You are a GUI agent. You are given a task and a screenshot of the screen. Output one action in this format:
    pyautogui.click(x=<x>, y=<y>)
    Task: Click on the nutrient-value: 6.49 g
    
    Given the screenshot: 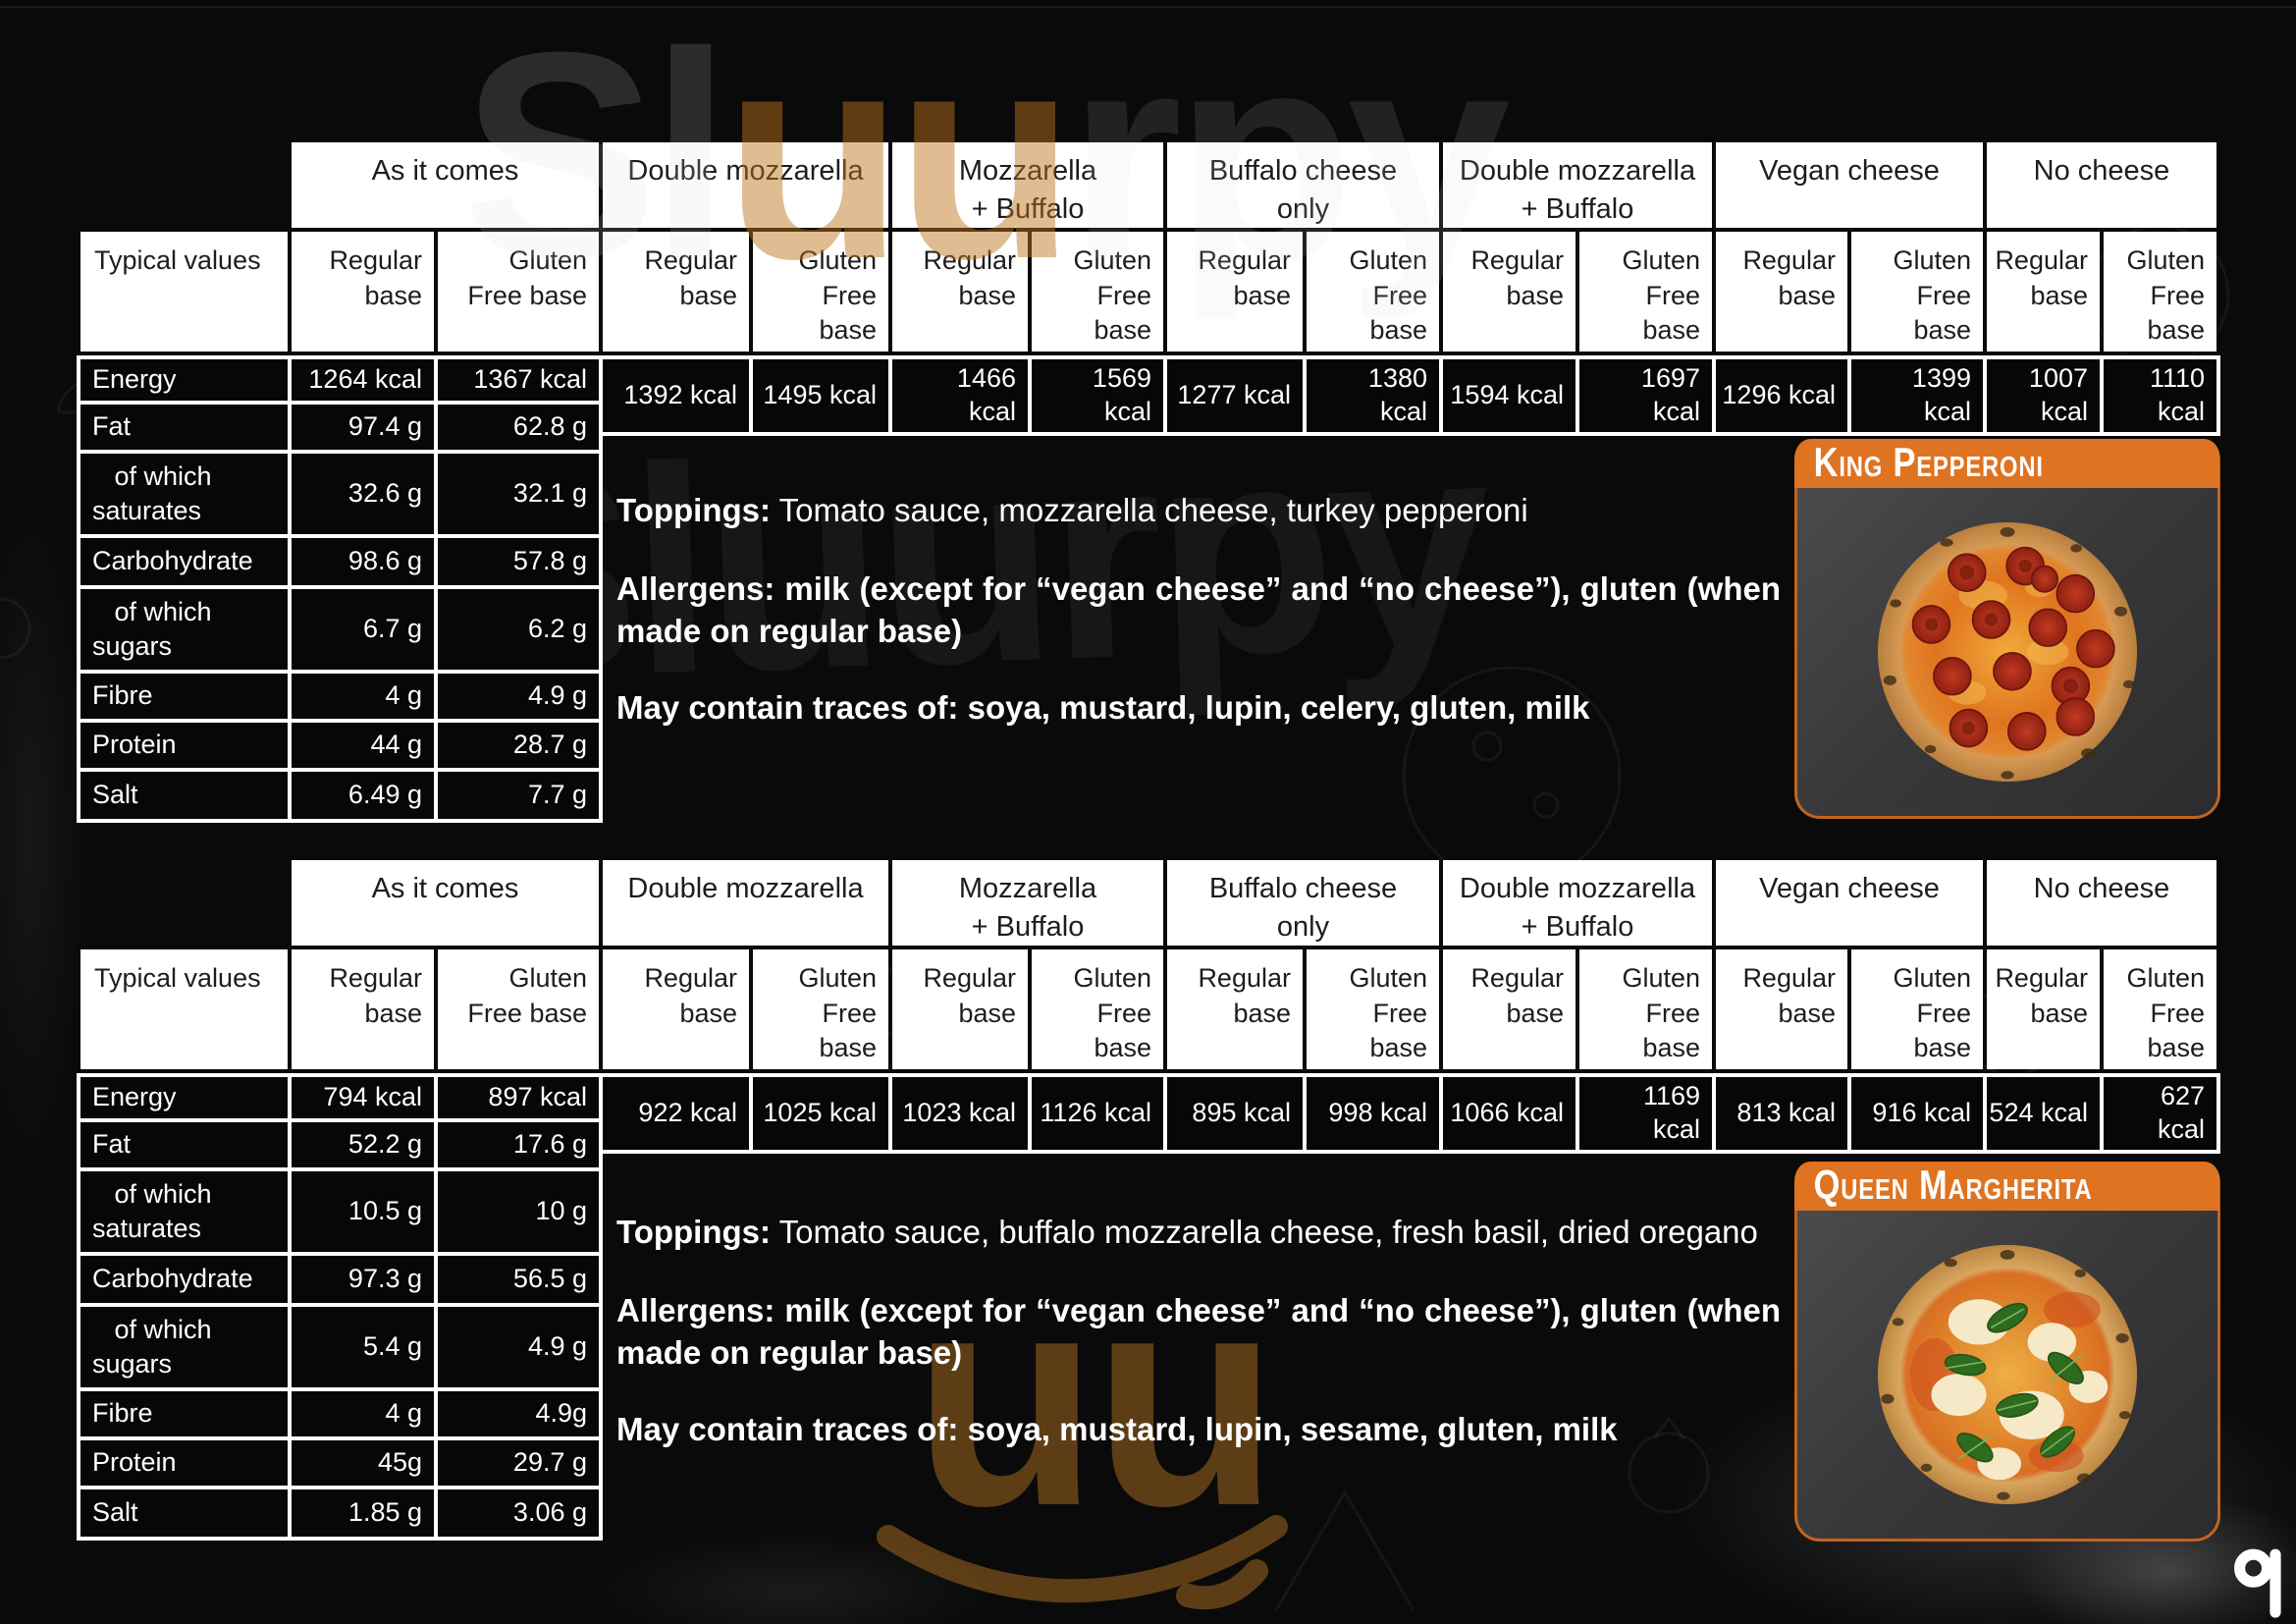 What is the action you would take?
    pyautogui.click(x=363, y=795)
    